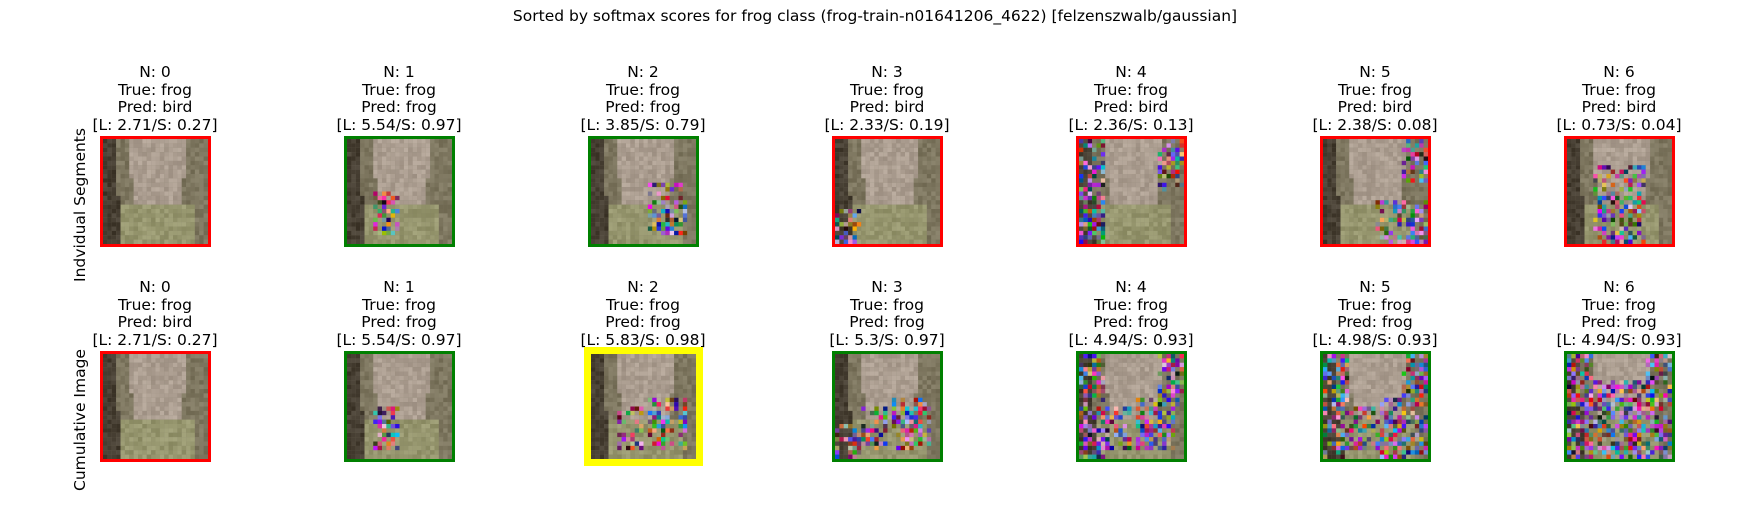 This screenshot has height=515, width=1750. I want to click on cell-score-label: [L: 2.38/S: 0.08], so click(1375, 126).